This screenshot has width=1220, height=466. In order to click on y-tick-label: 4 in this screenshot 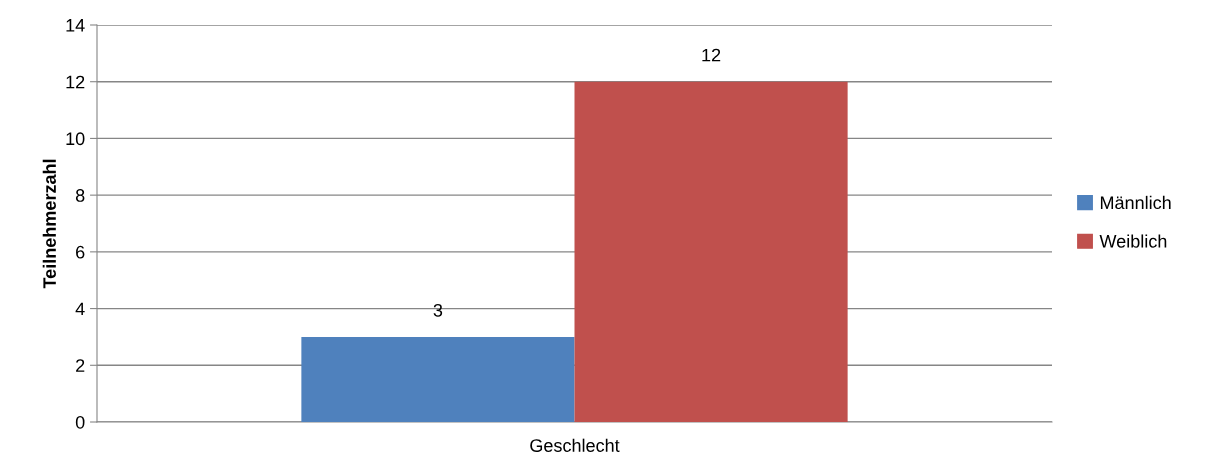, I will do `click(80, 309)`.